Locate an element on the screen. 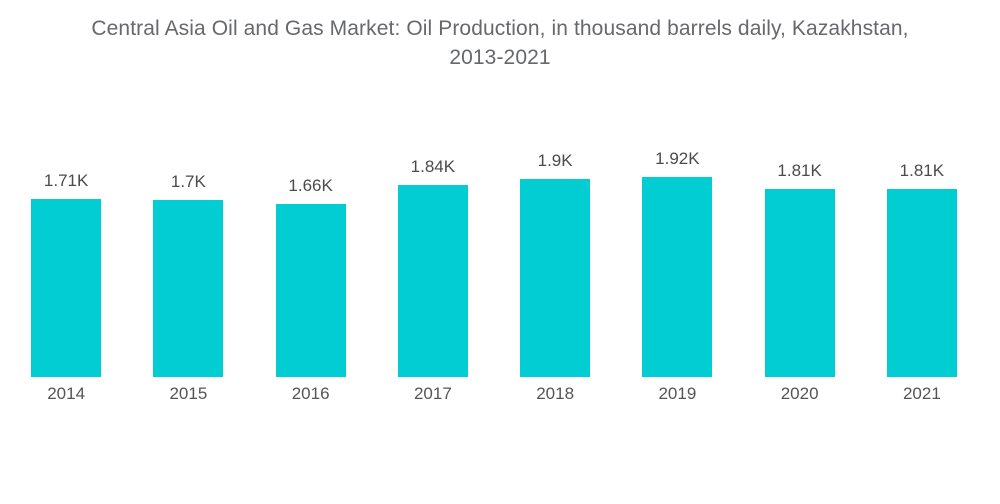  x-axis-tick-label: 2021 is located at coordinates (921, 393).